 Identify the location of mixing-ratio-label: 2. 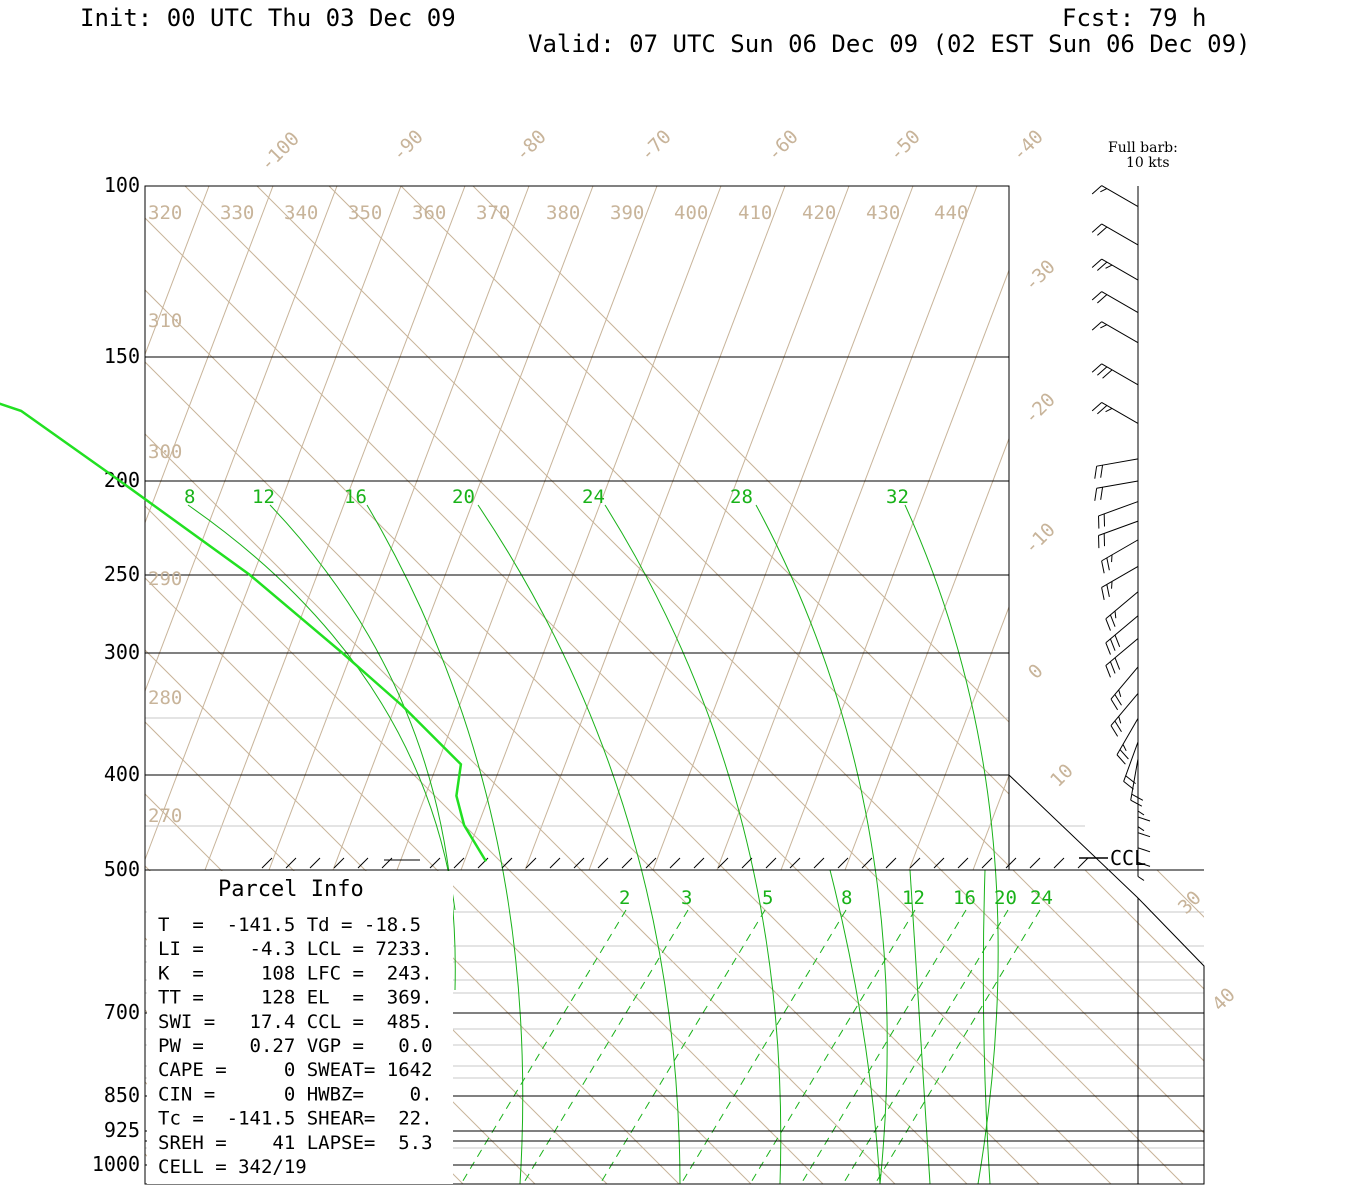
(624, 898).